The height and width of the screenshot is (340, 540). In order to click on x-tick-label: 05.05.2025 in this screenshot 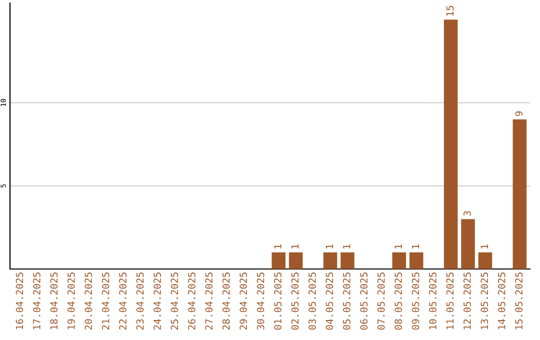, I will do `click(346, 301)`.